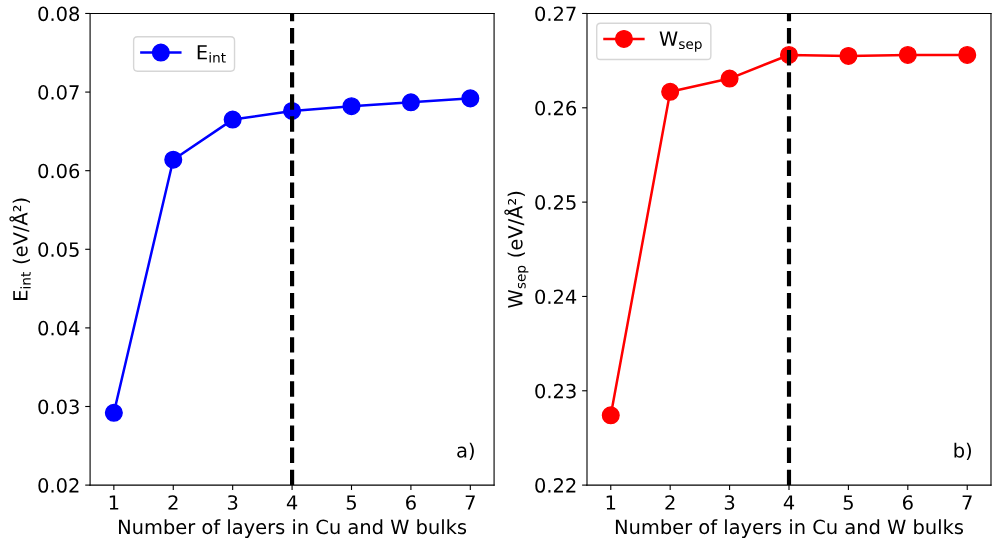  I want to click on legend-label: W$_{sep}$, so click(680, 41).